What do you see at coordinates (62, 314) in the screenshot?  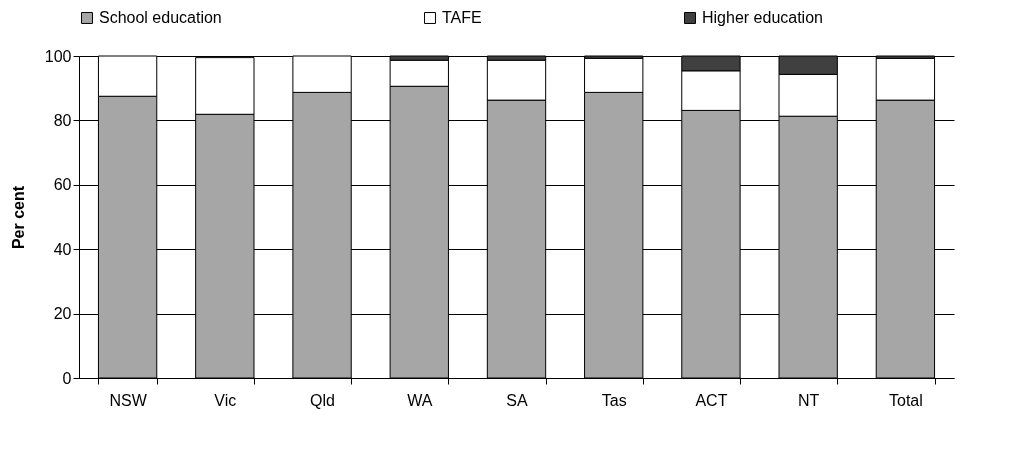 I see `y-tick-label: 20` at bounding box center [62, 314].